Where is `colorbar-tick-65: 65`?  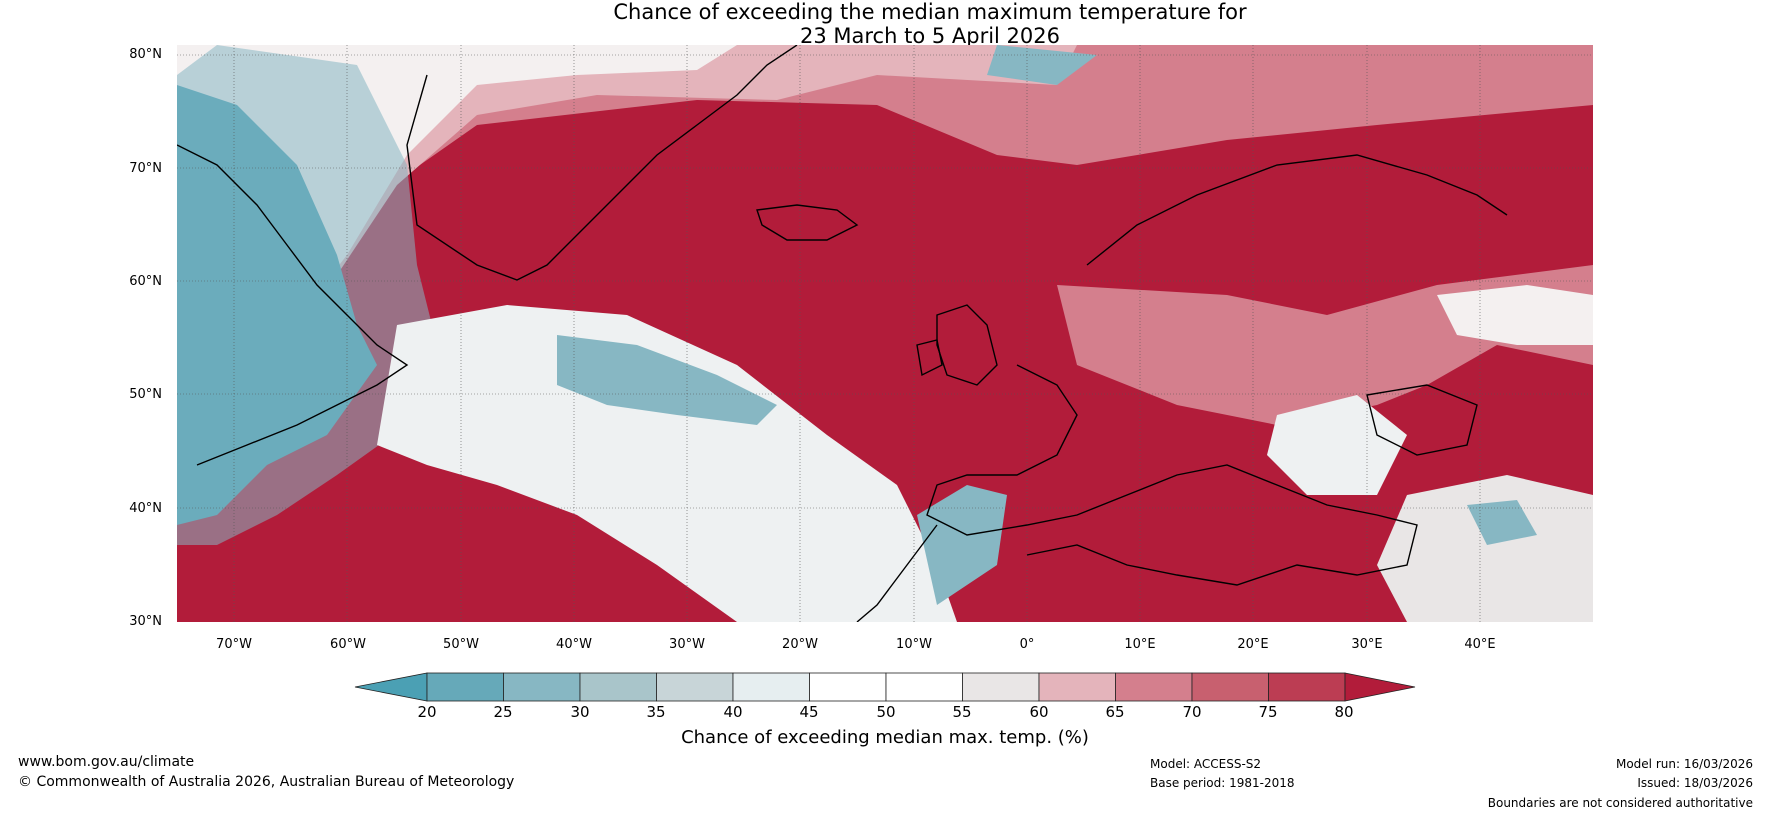
colorbar-tick-65: 65 is located at coordinates (1115, 712).